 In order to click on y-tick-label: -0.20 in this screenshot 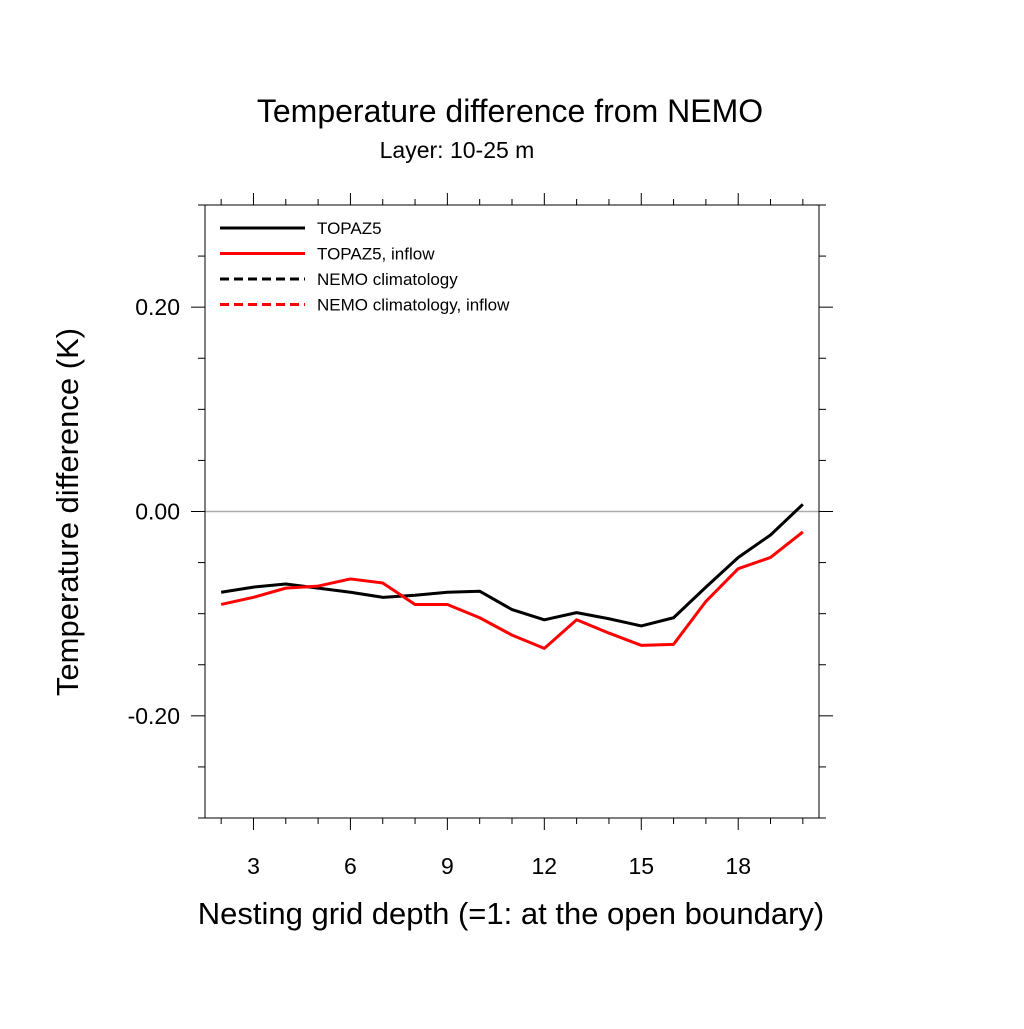, I will do `click(154, 716)`.